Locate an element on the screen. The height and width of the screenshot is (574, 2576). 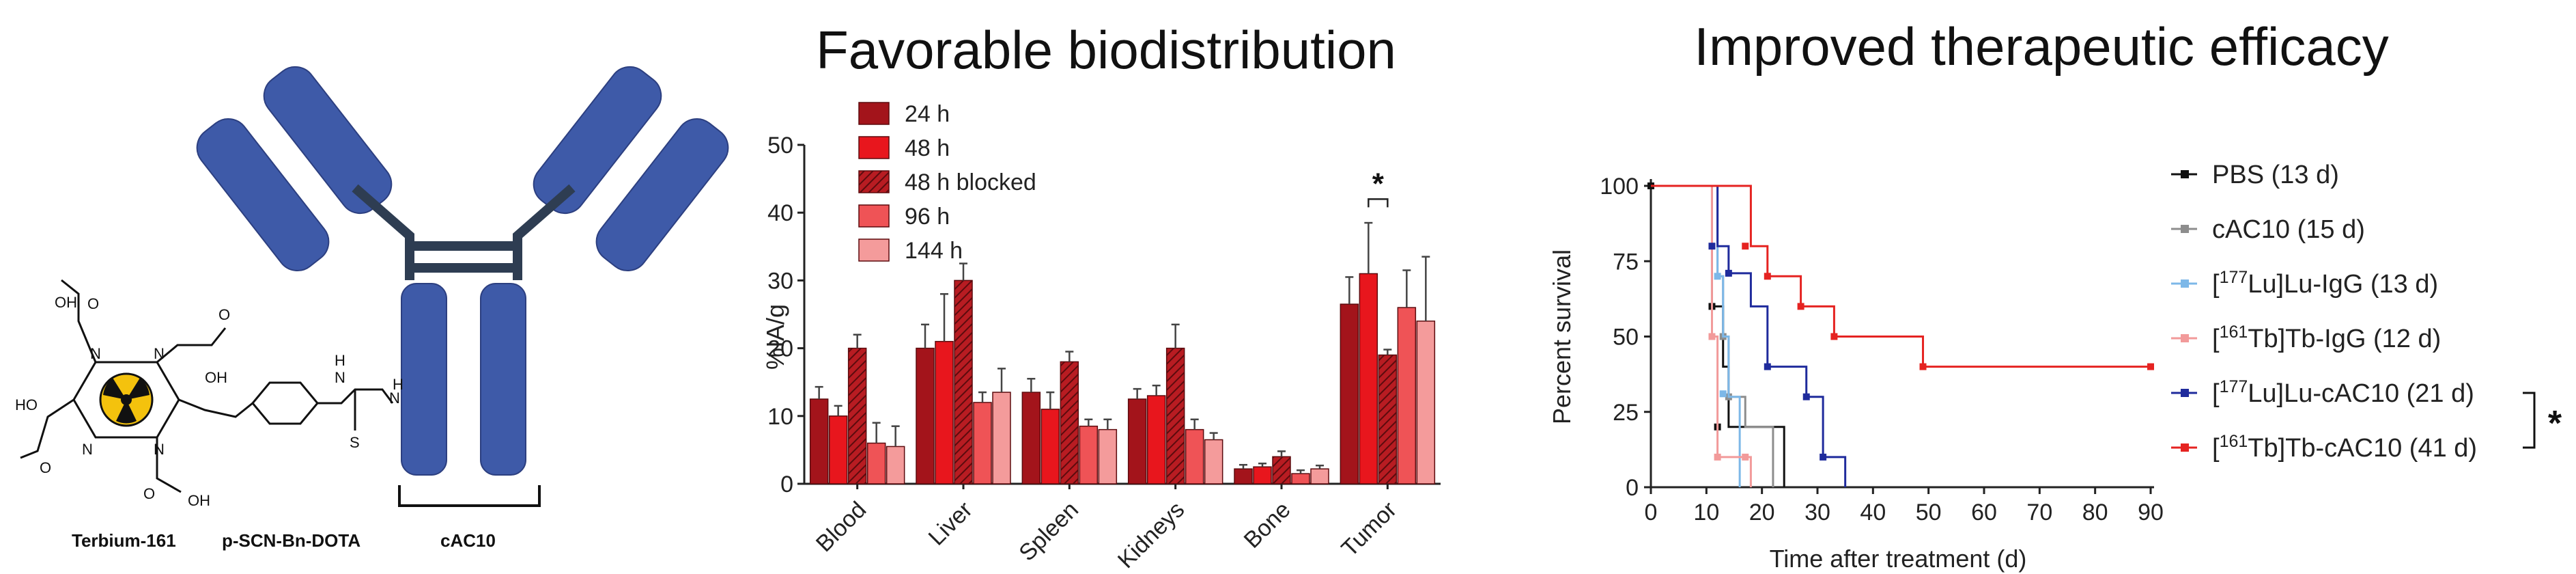
survival-x-tick-label: 70 is located at coordinates (2039, 512).